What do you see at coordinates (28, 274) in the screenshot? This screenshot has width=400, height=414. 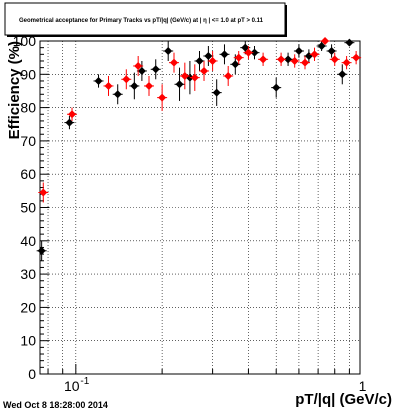 I see `y-tick-label: 30` at bounding box center [28, 274].